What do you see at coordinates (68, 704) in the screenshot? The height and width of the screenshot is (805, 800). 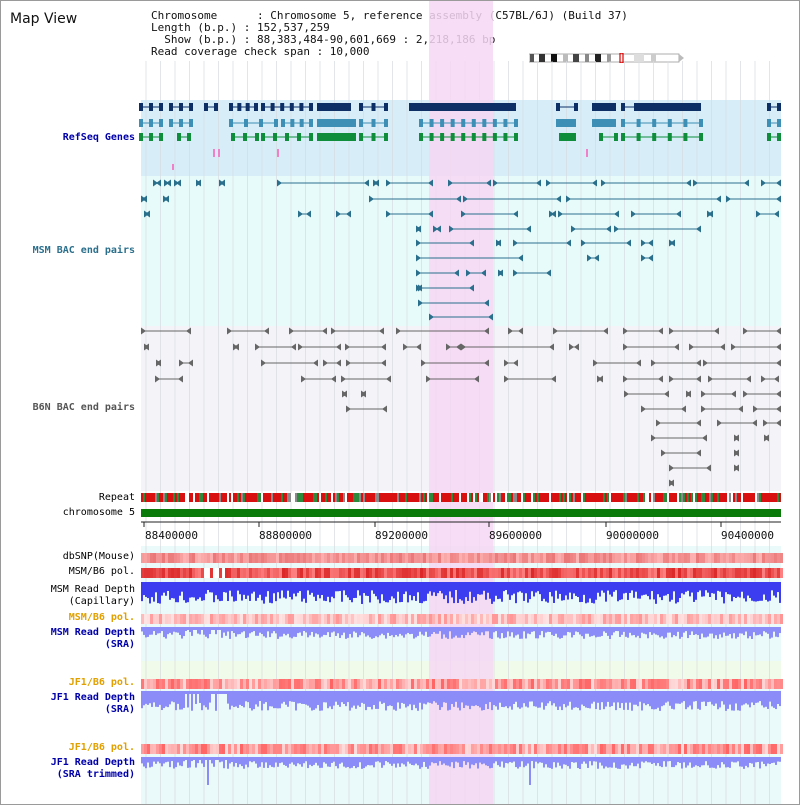 I see `jf1-depth-sra-label: JF1 Read Depth (SRA)` at bounding box center [68, 704].